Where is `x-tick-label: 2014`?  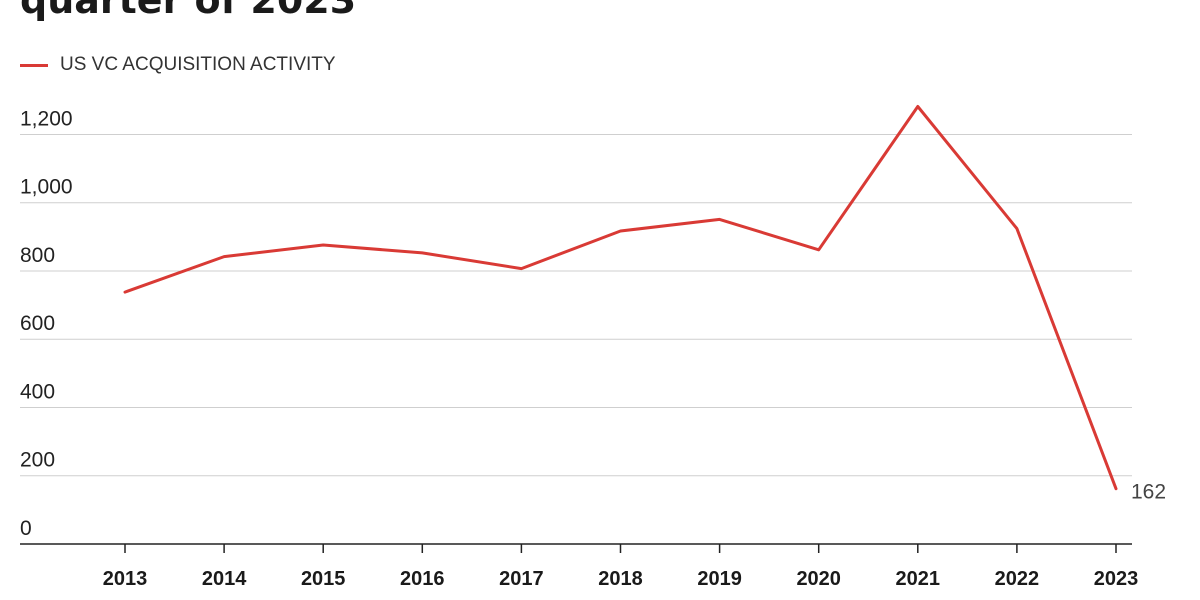
x-tick-label: 2014 is located at coordinates (224, 579).